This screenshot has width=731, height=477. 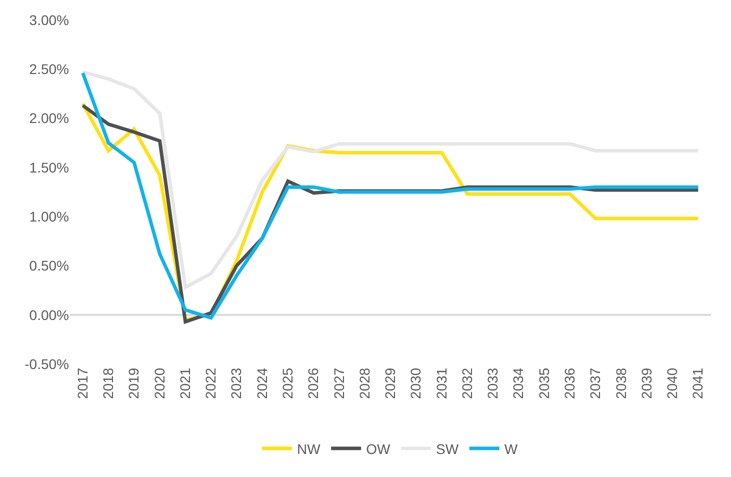 I want to click on x-tick-label: 2036, so click(x=570, y=383).